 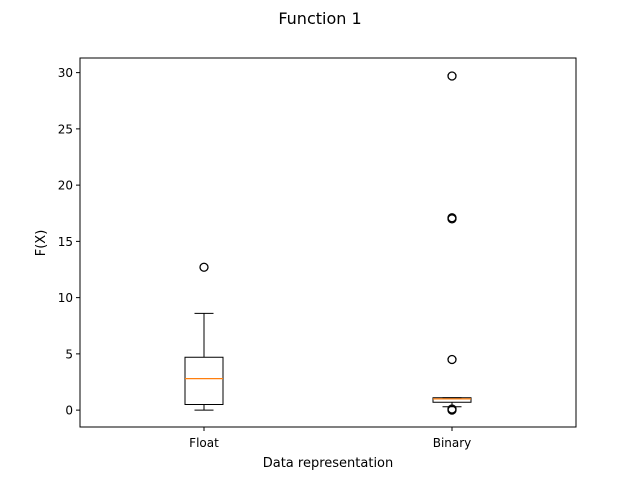 I want to click on x-axis-label: Data representation, so click(x=328, y=463).